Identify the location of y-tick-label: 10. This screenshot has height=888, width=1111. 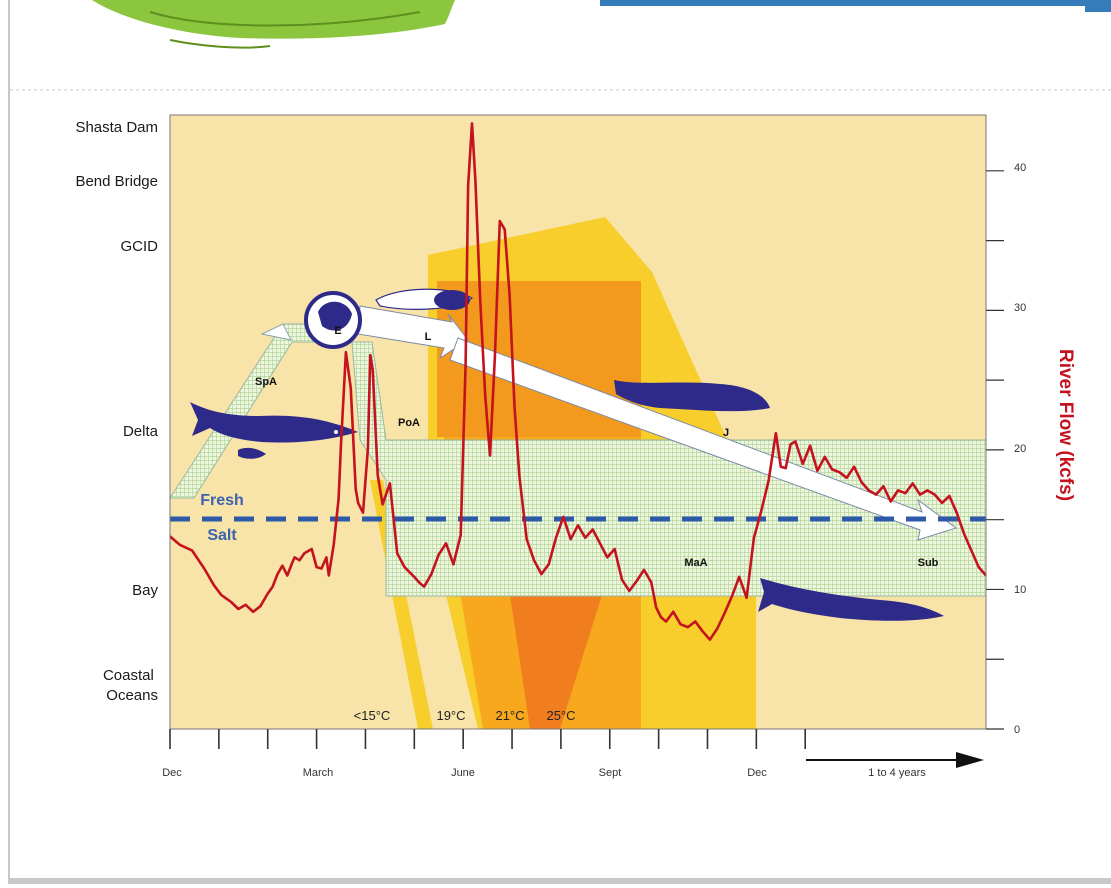
(1020, 590).